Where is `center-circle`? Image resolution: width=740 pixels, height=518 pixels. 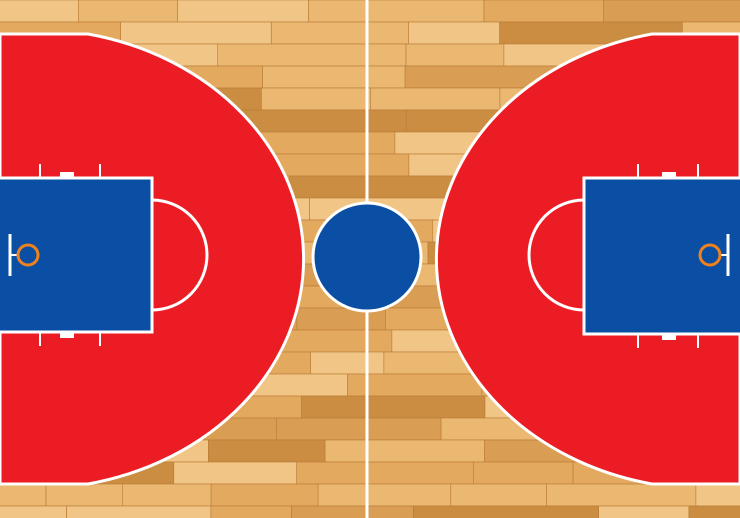 center-circle is located at coordinates (367, 257).